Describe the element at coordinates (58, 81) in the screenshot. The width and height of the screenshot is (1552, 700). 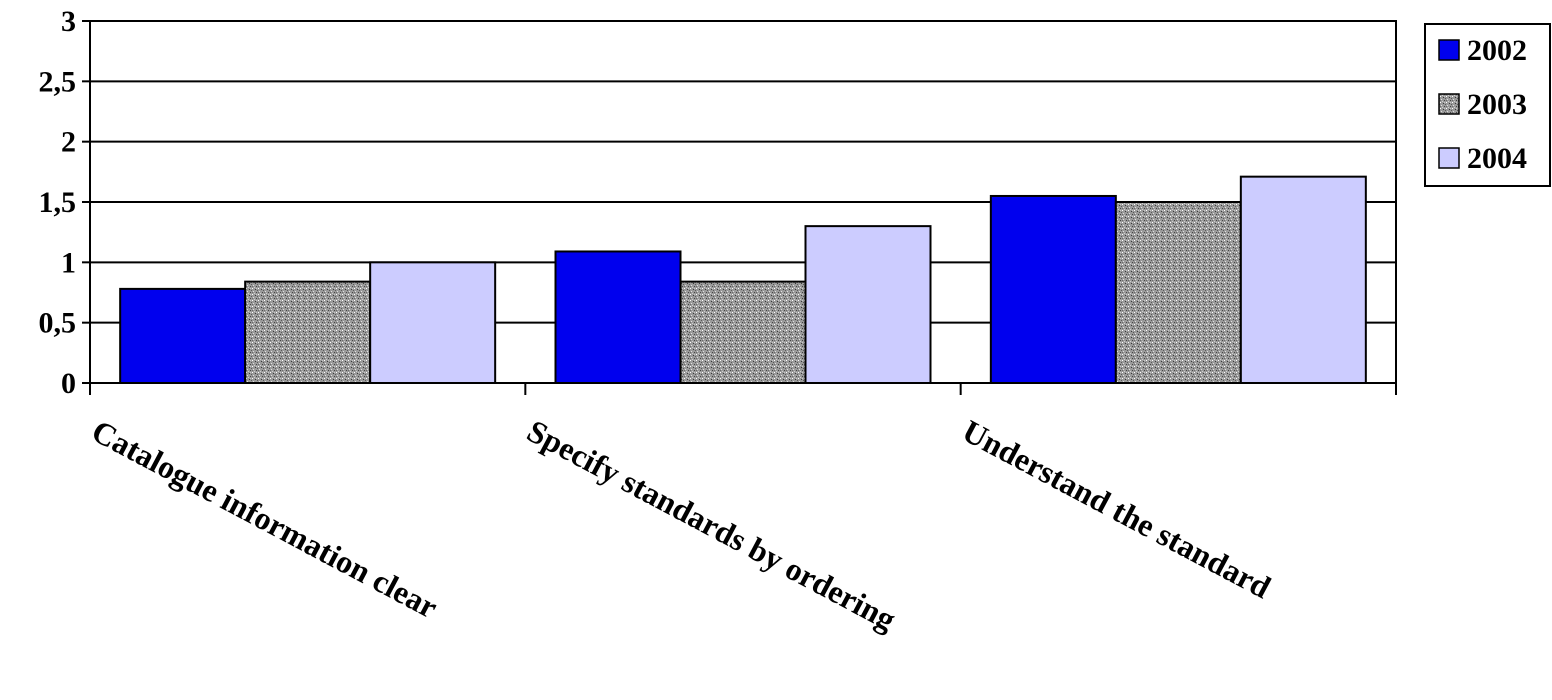
I see `y-tick-label: 2,5` at that location.